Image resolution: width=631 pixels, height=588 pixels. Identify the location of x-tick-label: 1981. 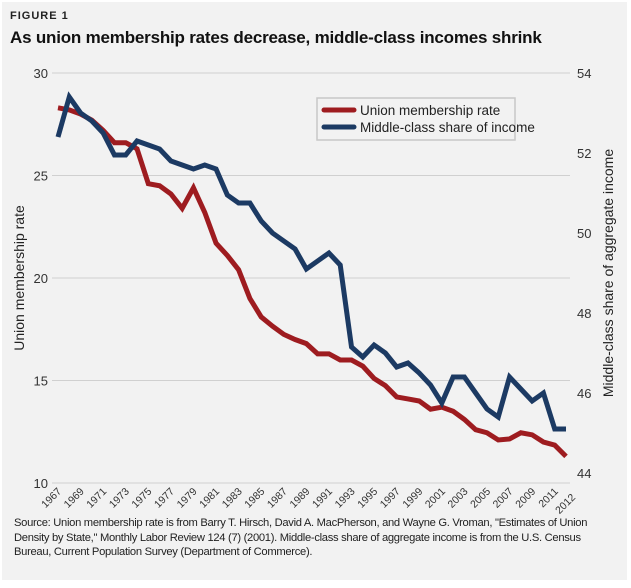
(209, 498).